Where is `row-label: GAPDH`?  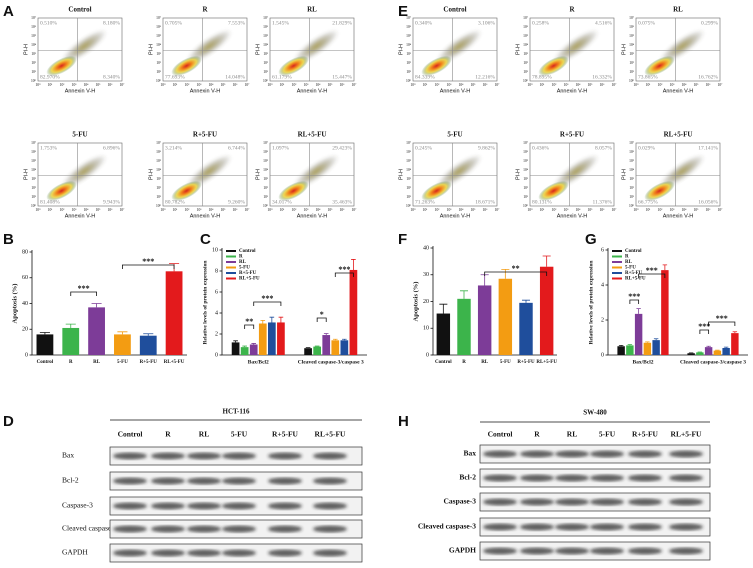 row-label: GAPDH is located at coordinates (462, 550).